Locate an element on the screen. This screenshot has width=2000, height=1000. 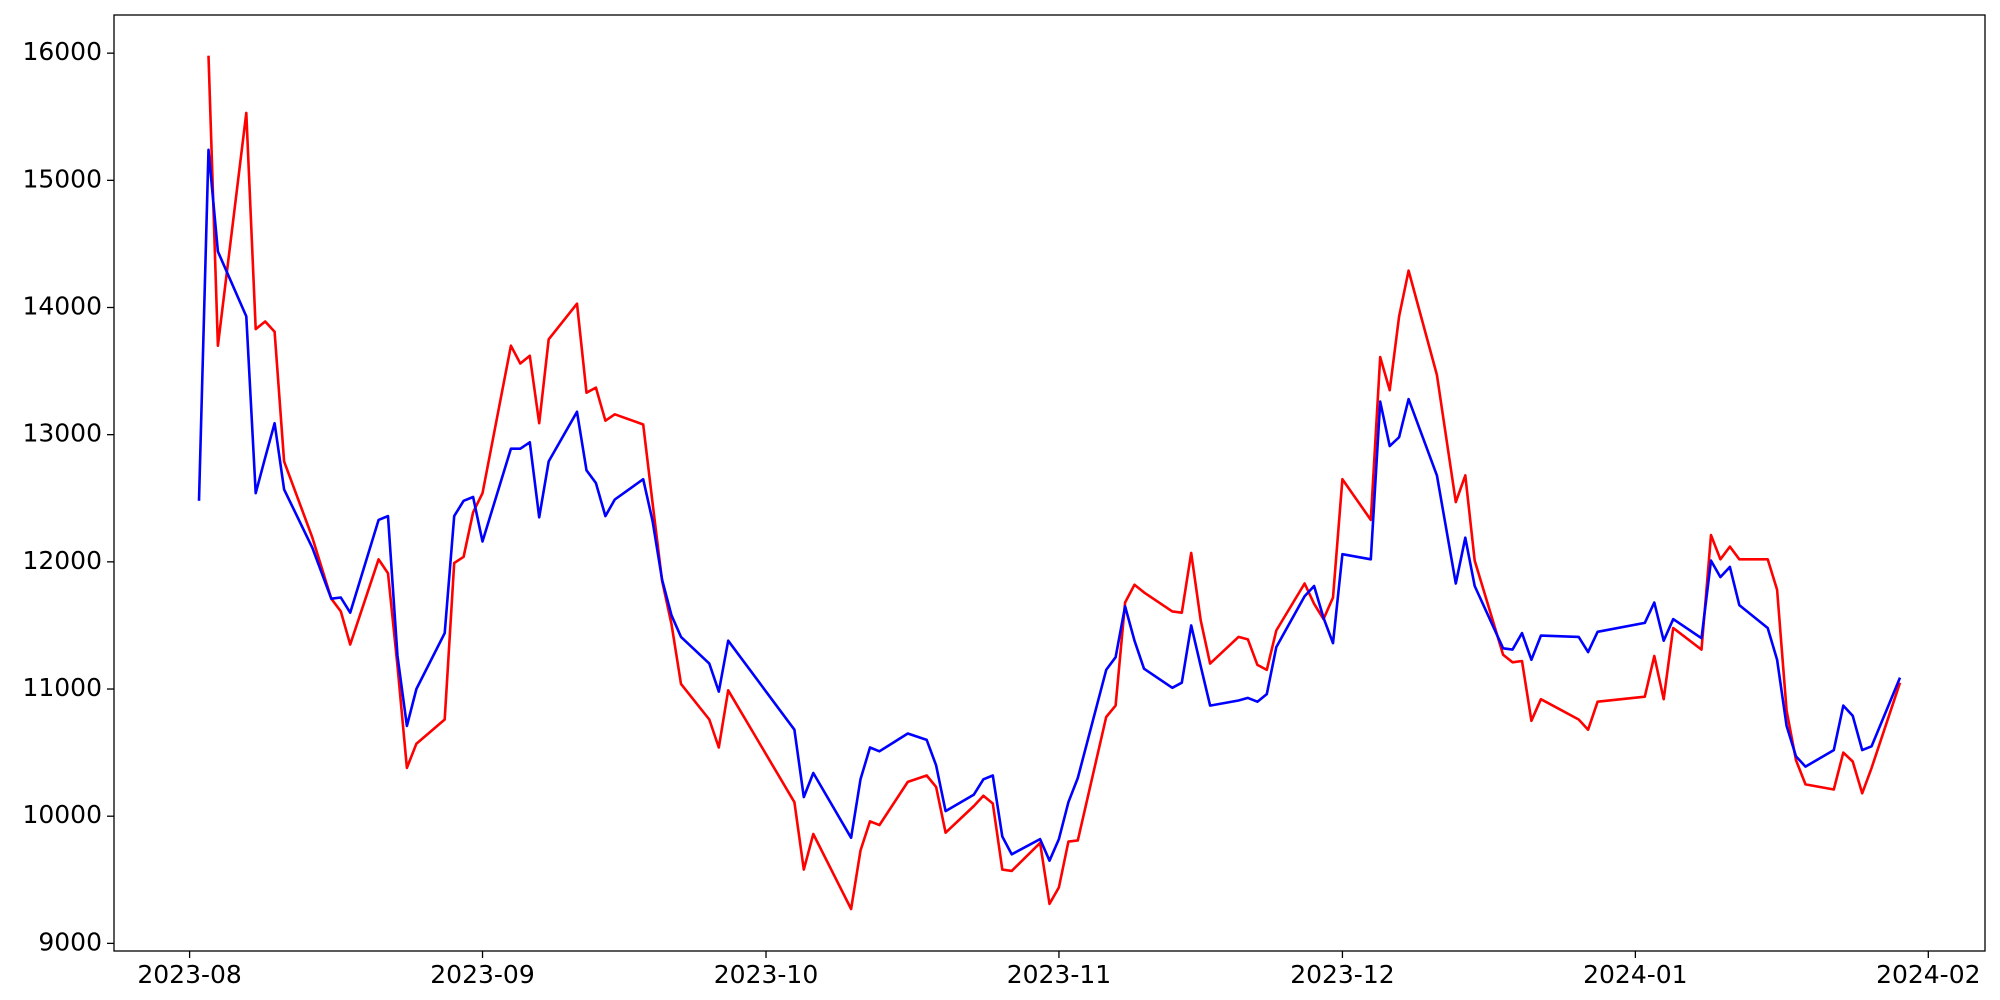
x-tick-label: 2023-11 is located at coordinates (1059, 974).